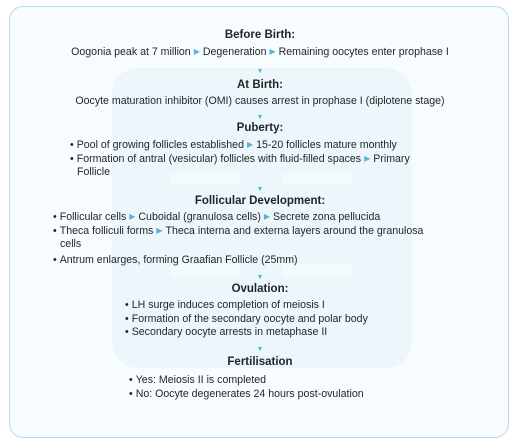 Image resolution: width=520 pixels, height=446 pixels. What do you see at coordinates (229, 332) in the screenshot?
I see `ovulation-item-3-text: Secondary oocyte arrests in metaphase II` at bounding box center [229, 332].